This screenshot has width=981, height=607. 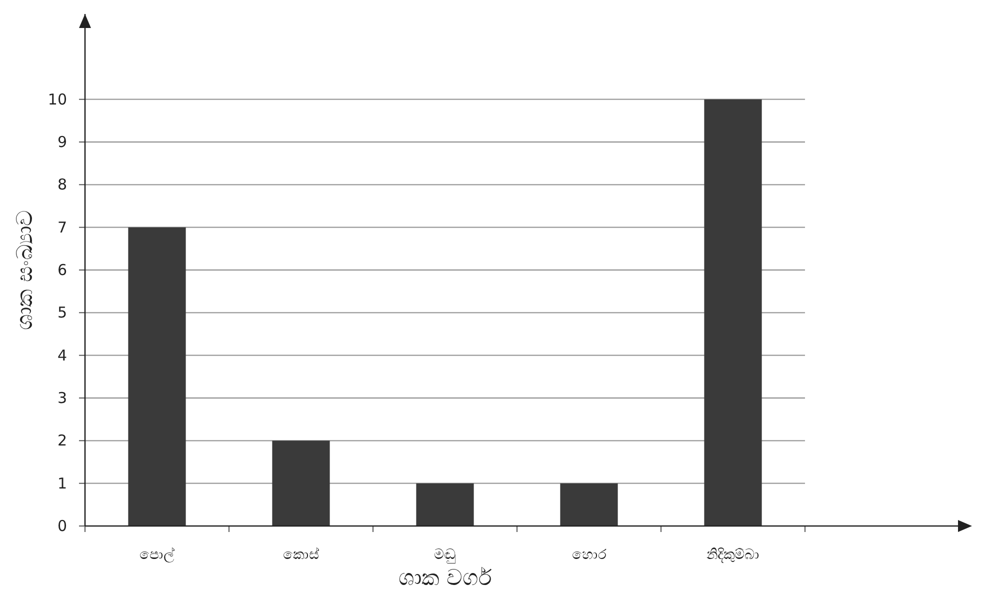 What do you see at coordinates (62, 483) in the screenshot?
I see `y-tick-label: 1` at bounding box center [62, 483].